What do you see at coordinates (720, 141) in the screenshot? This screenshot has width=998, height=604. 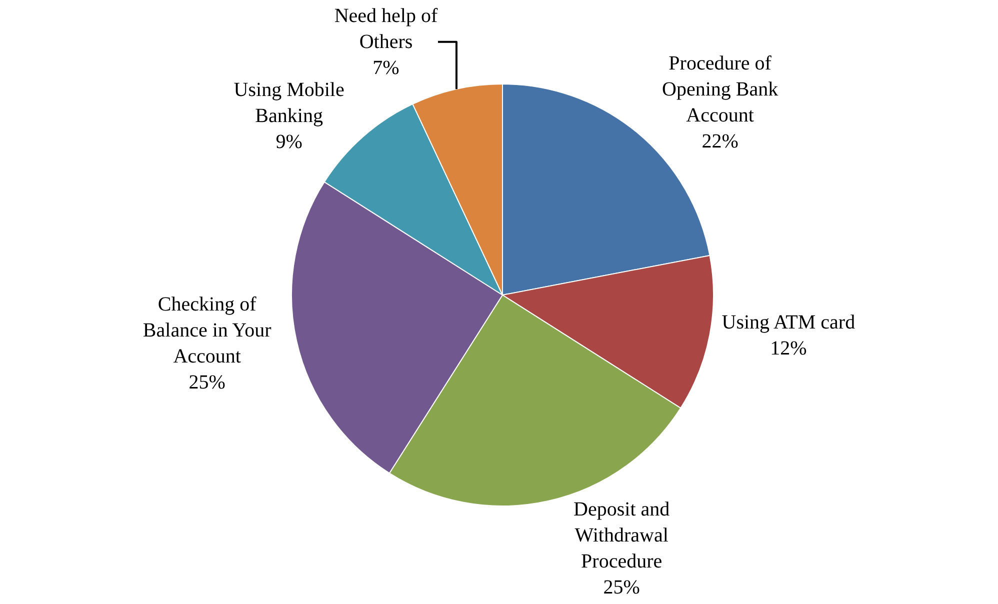 I see `data-label: 22%` at bounding box center [720, 141].